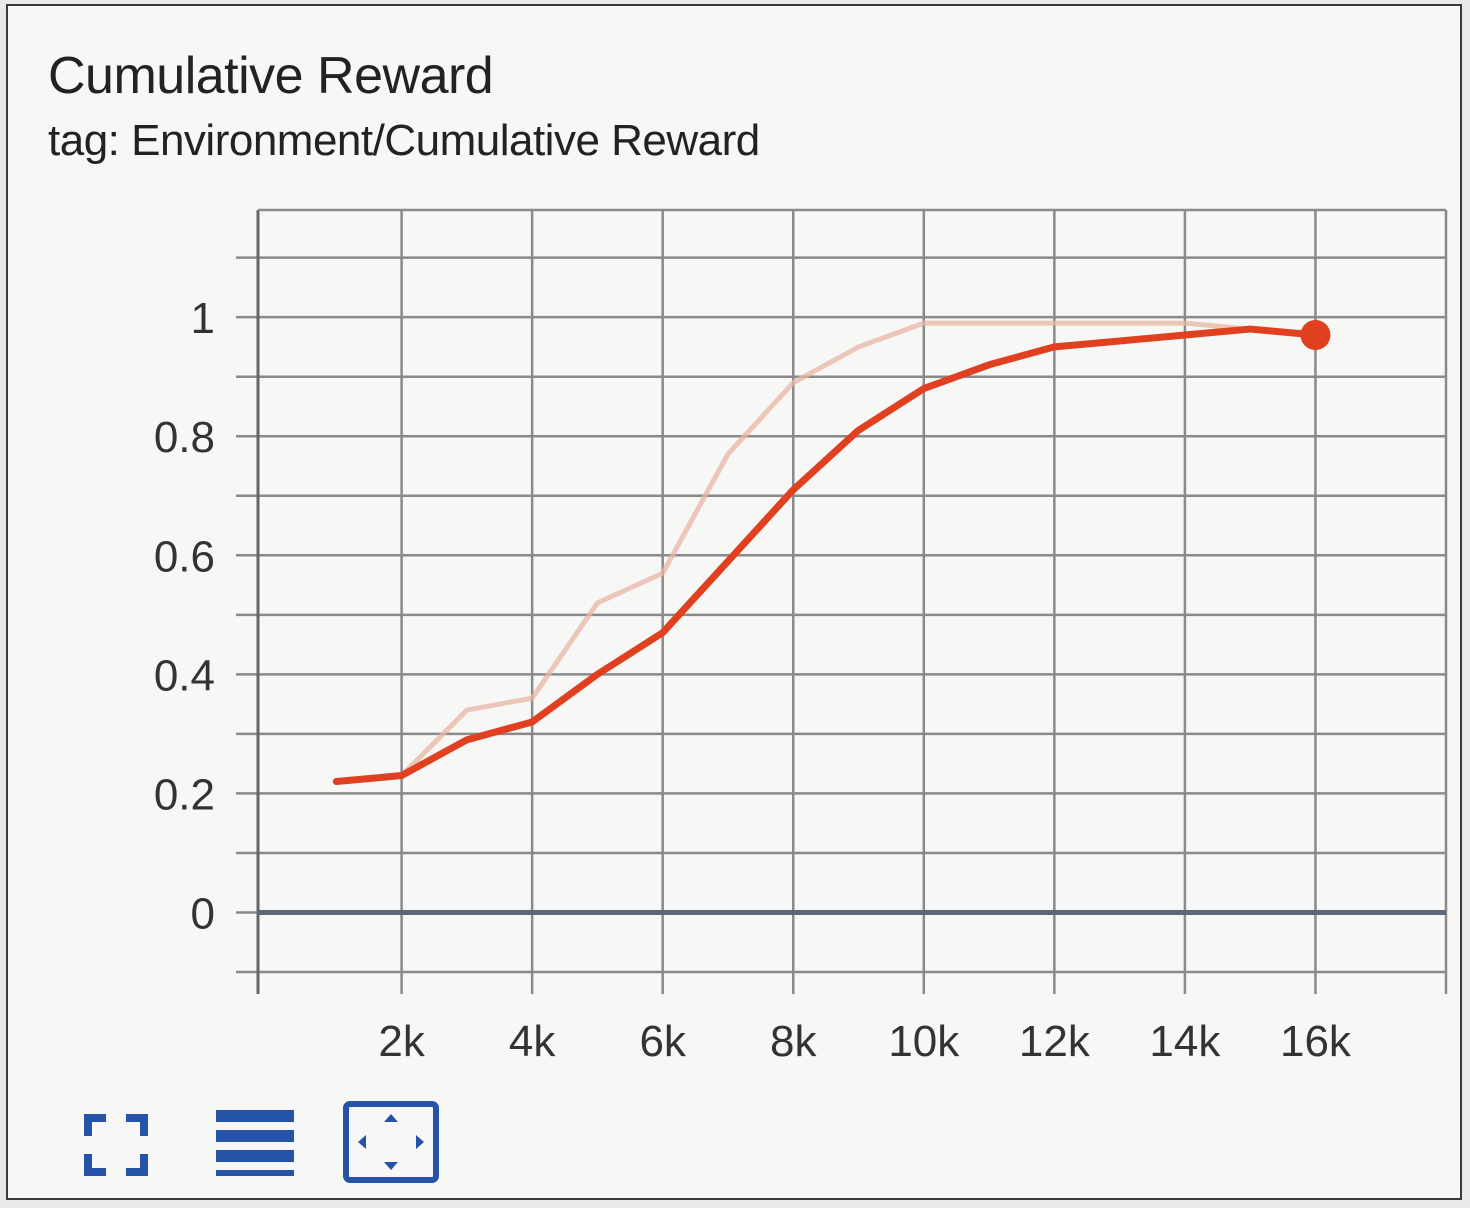 The image size is (1470, 1208). Describe the element at coordinates (793, 1041) in the screenshot. I see `x-tick-label: 8k` at that location.